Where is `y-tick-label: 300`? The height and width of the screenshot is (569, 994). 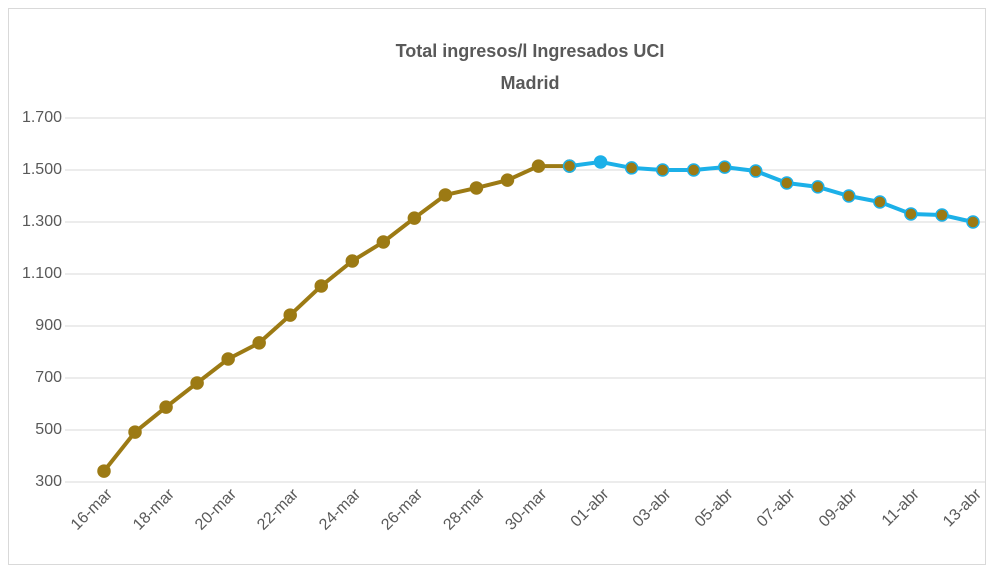
y-tick-label: 300 is located at coordinates (48, 481).